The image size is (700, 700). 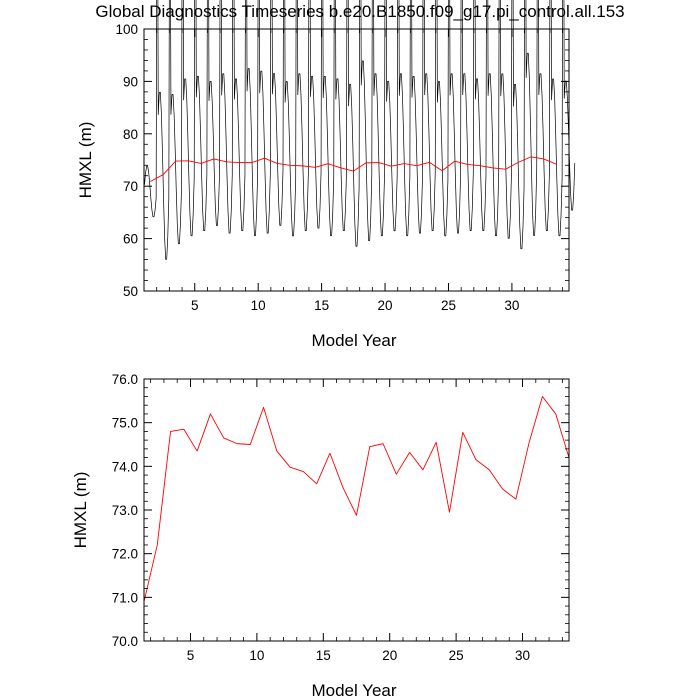 I want to click on y-axis-label-bottom: HMXL (m), so click(x=80, y=510).